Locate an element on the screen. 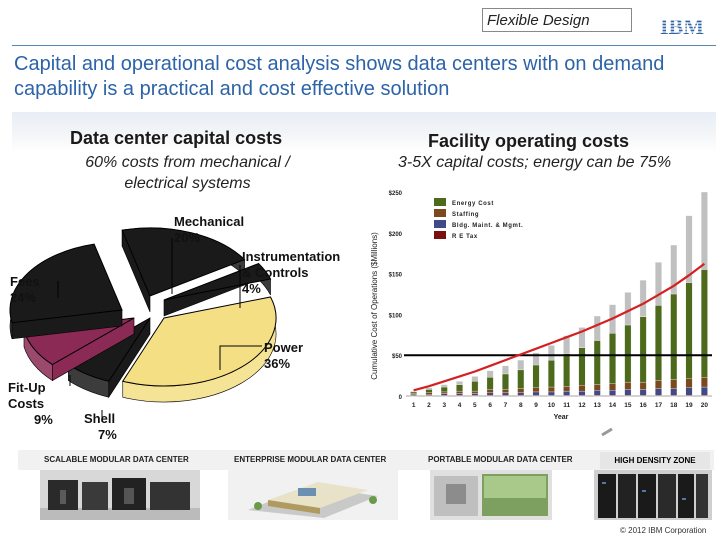 This screenshot has width=728, height=546. pie-label-shell-name: Shell is located at coordinates (100, 418).